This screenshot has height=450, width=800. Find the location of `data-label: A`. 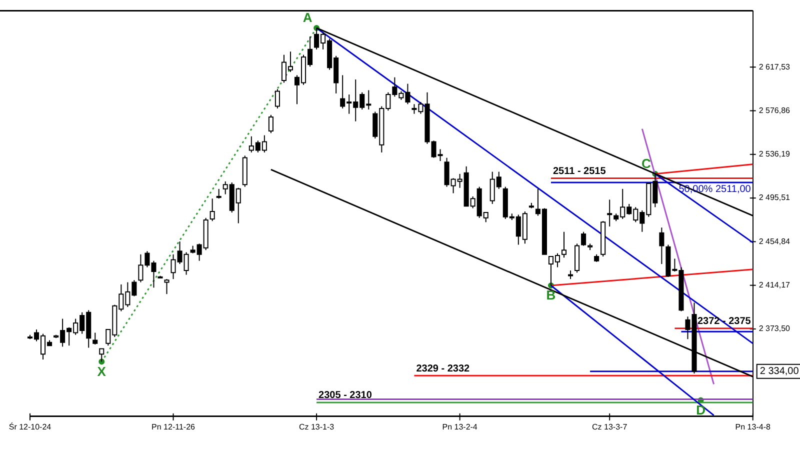

data-label: A is located at coordinates (307, 18).